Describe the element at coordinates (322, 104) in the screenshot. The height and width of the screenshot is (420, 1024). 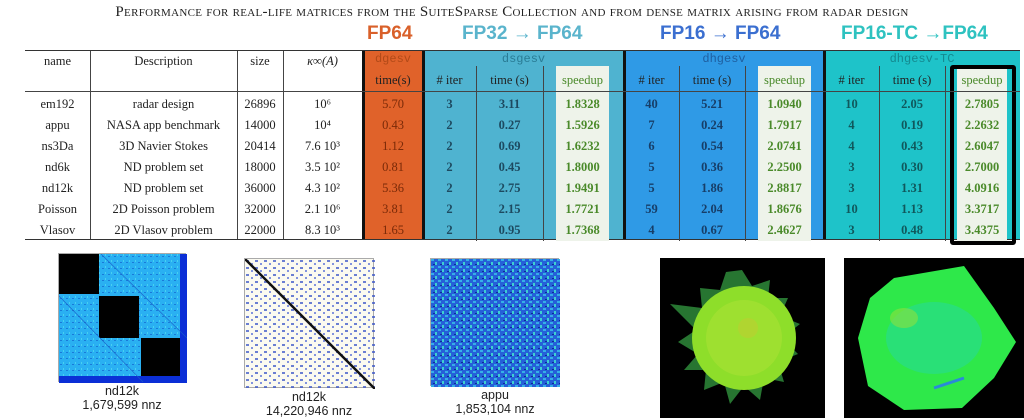
I see `cell-kappa: 10⁶` at that location.